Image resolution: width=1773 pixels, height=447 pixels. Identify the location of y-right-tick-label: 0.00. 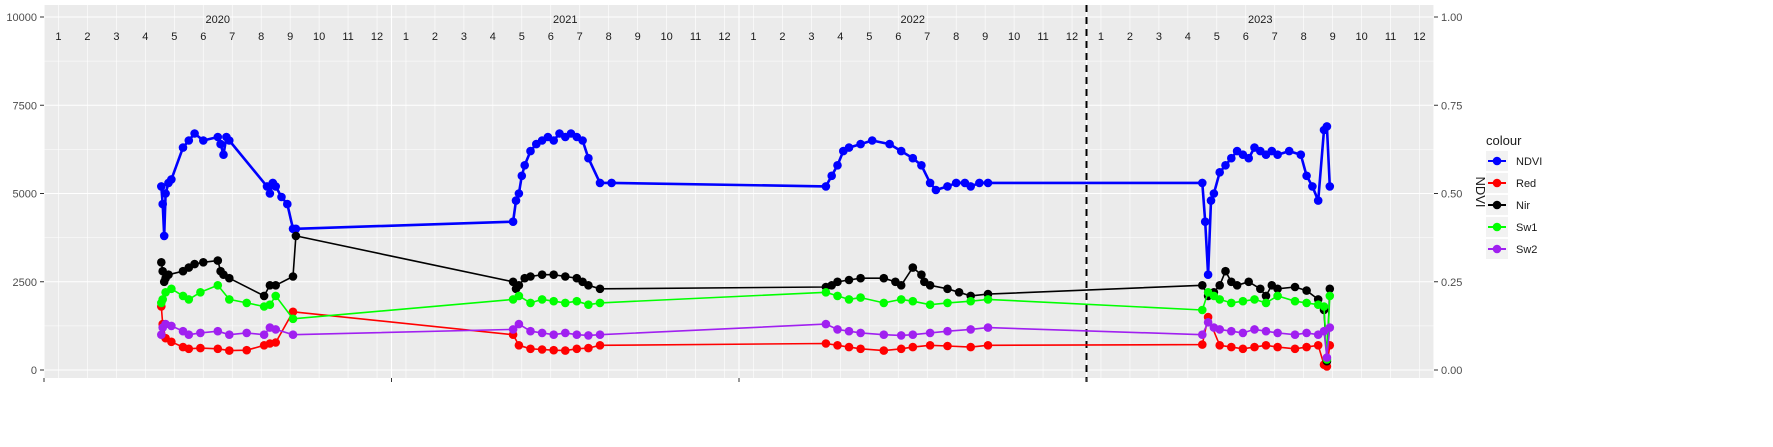
(1451, 371).